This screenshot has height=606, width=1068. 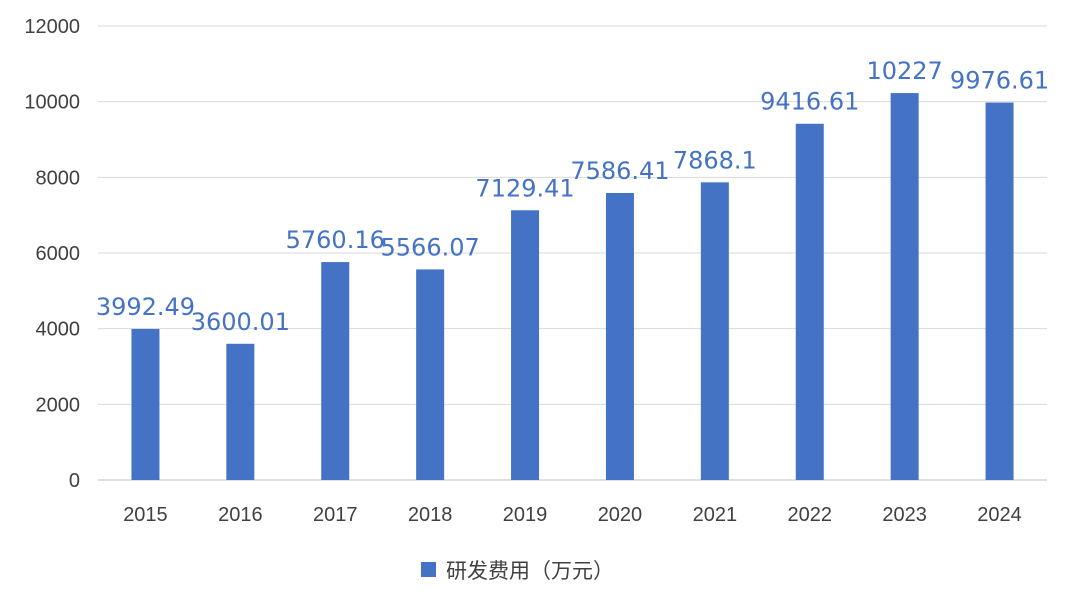 What do you see at coordinates (52, 103) in the screenshot?
I see `y-tick-label: 10000` at bounding box center [52, 103].